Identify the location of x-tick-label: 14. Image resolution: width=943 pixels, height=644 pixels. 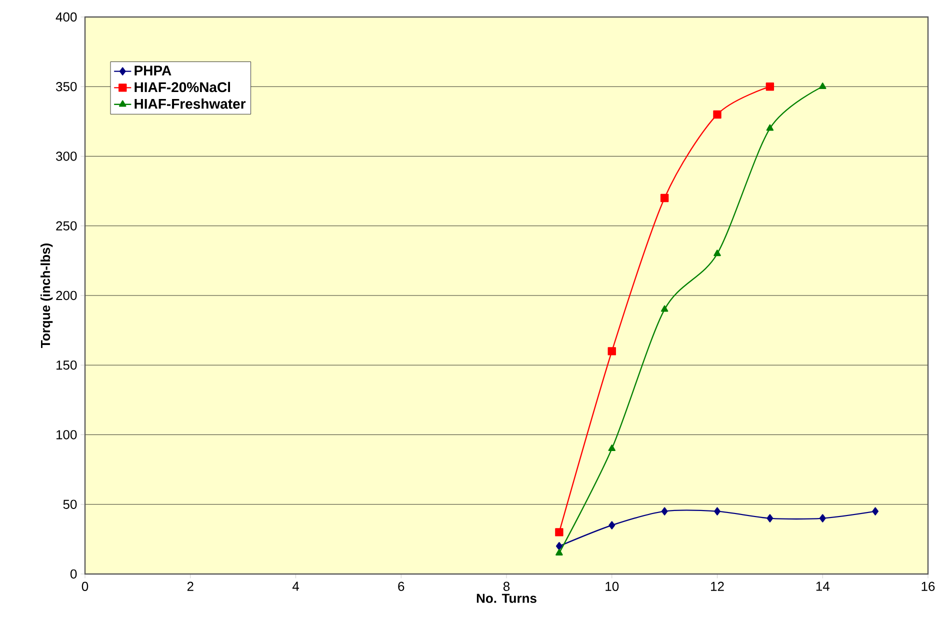
(823, 586).